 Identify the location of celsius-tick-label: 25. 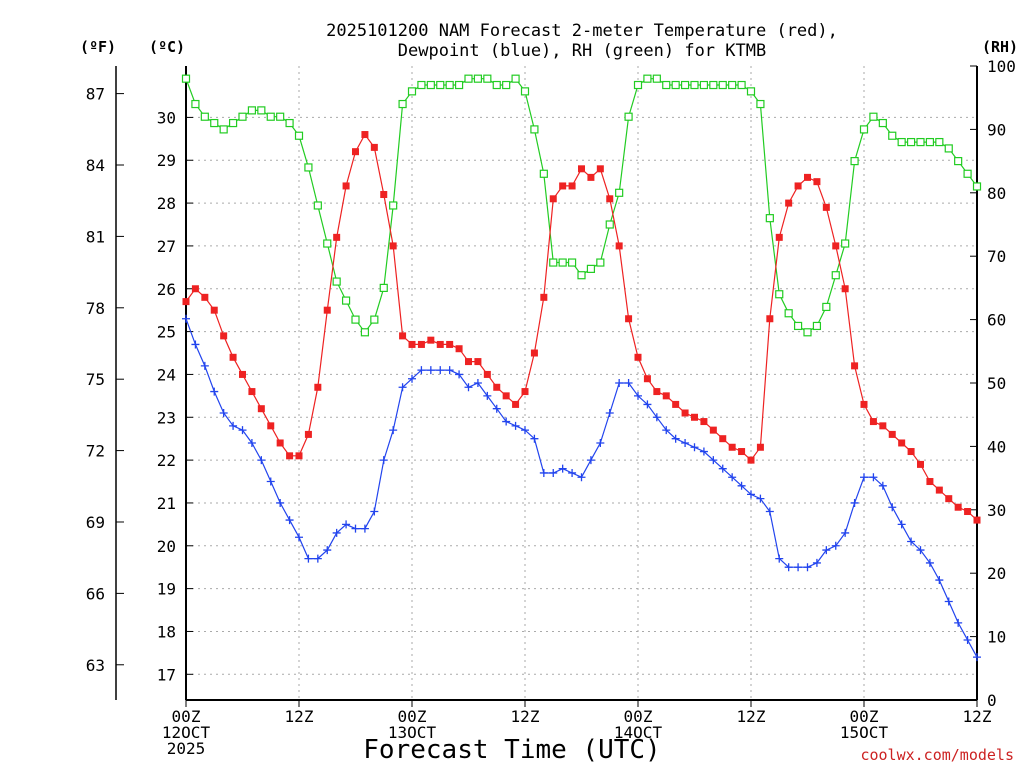
(166, 332).